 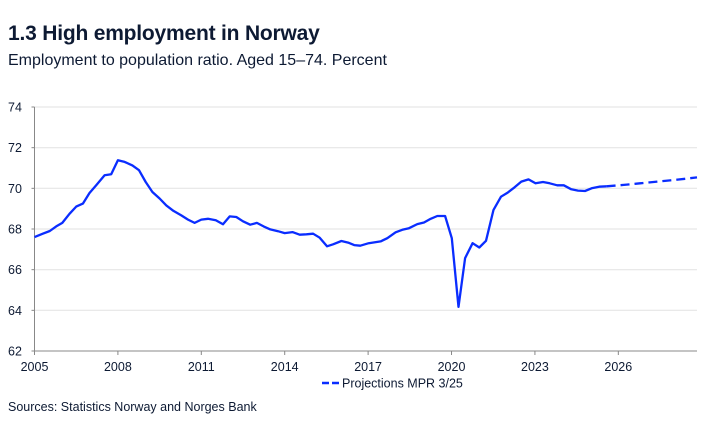 What do you see at coordinates (15, 148) in the screenshot?
I see `y-tick-label: 72` at bounding box center [15, 148].